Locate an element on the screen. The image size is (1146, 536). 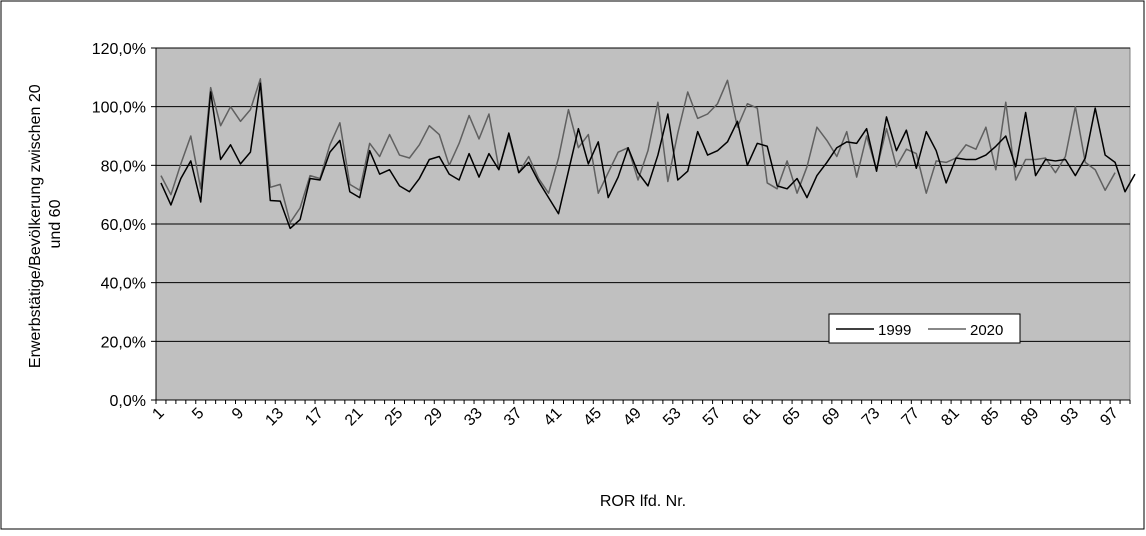
y-tick-label: 100,0% is located at coordinates (119, 108).